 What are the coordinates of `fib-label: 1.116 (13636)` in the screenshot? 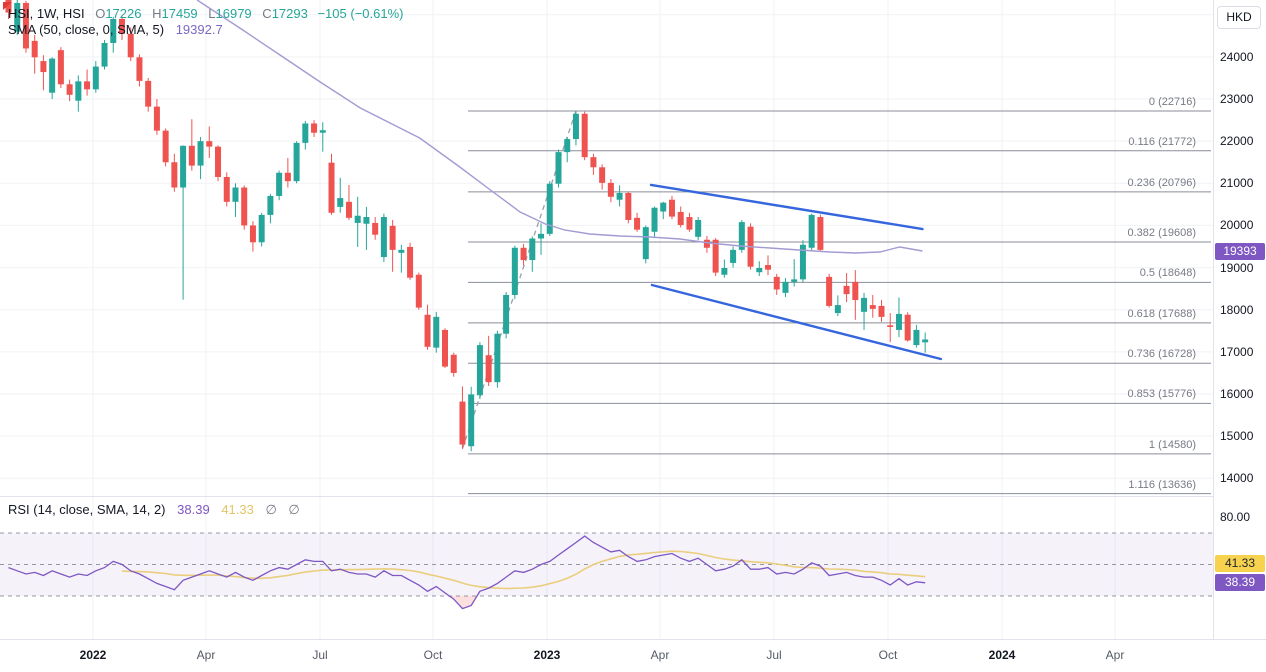 It's located at (1162, 484).